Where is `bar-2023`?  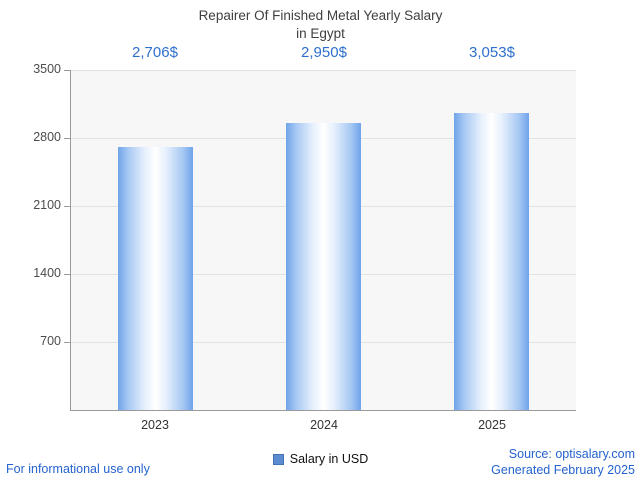 bar-2023 is located at coordinates (155, 278).